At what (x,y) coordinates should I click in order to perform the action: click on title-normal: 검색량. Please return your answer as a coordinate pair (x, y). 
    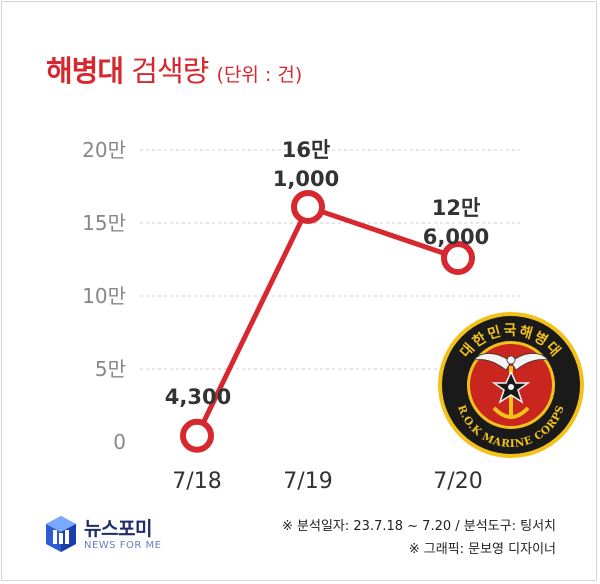
    Looking at the image, I should click on (170, 71).